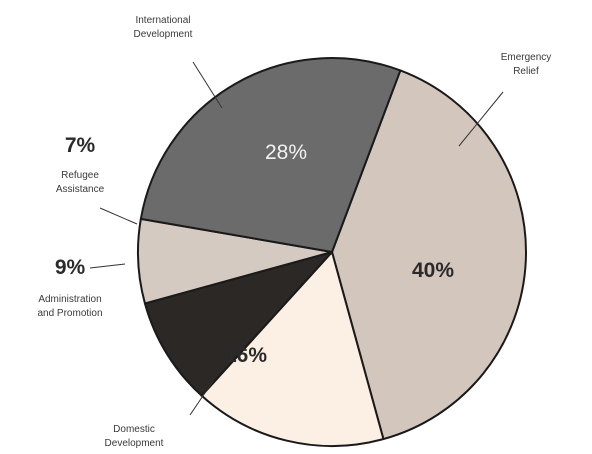 The width and height of the screenshot is (592, 454). What do you see at coordinates (69, 299) in the screenshot?
I see `category-label-line: Administration` at bounding box center [69, 299].